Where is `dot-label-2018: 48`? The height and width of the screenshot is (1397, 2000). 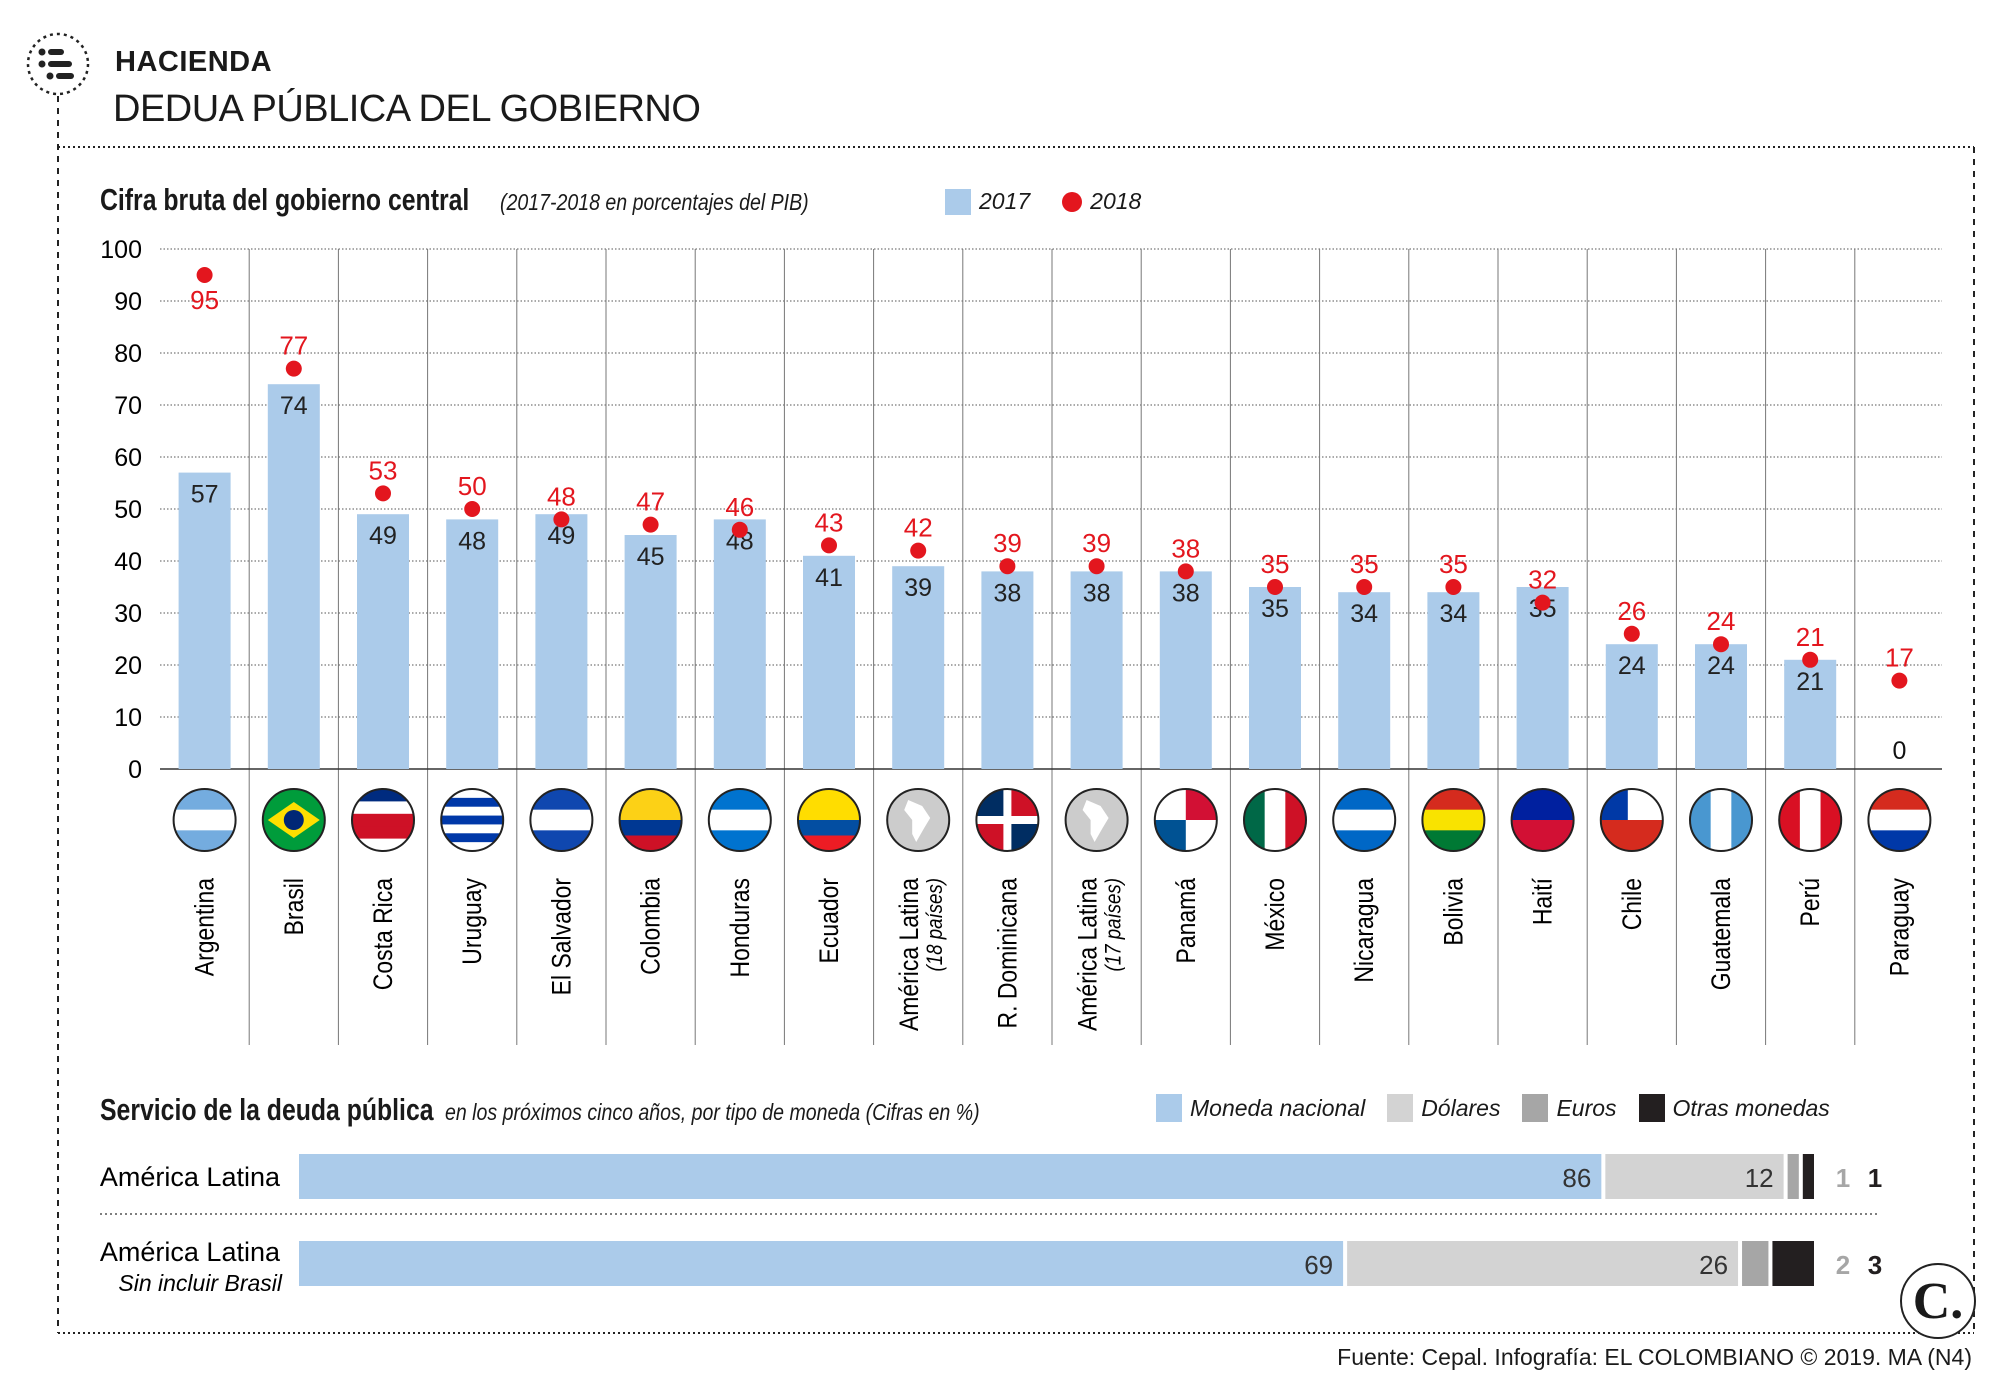
dot-label-2018: 48 is located at coordinates (561, 496).